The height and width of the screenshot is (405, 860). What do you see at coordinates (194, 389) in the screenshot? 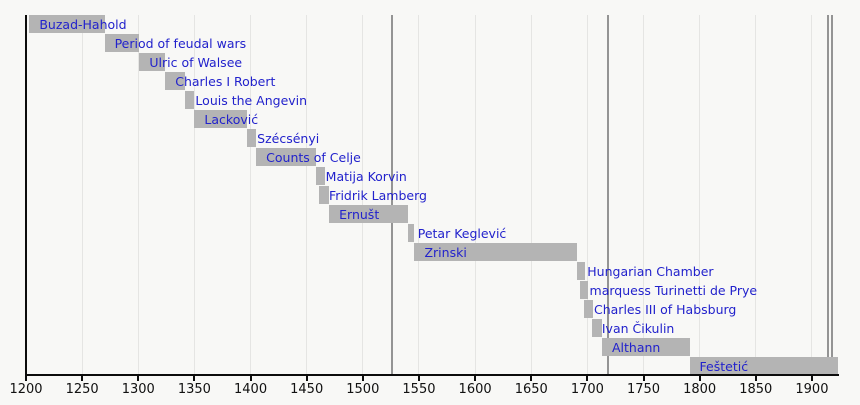
I see `axis-tick-label: 1350` at bounding box center [194, 389].